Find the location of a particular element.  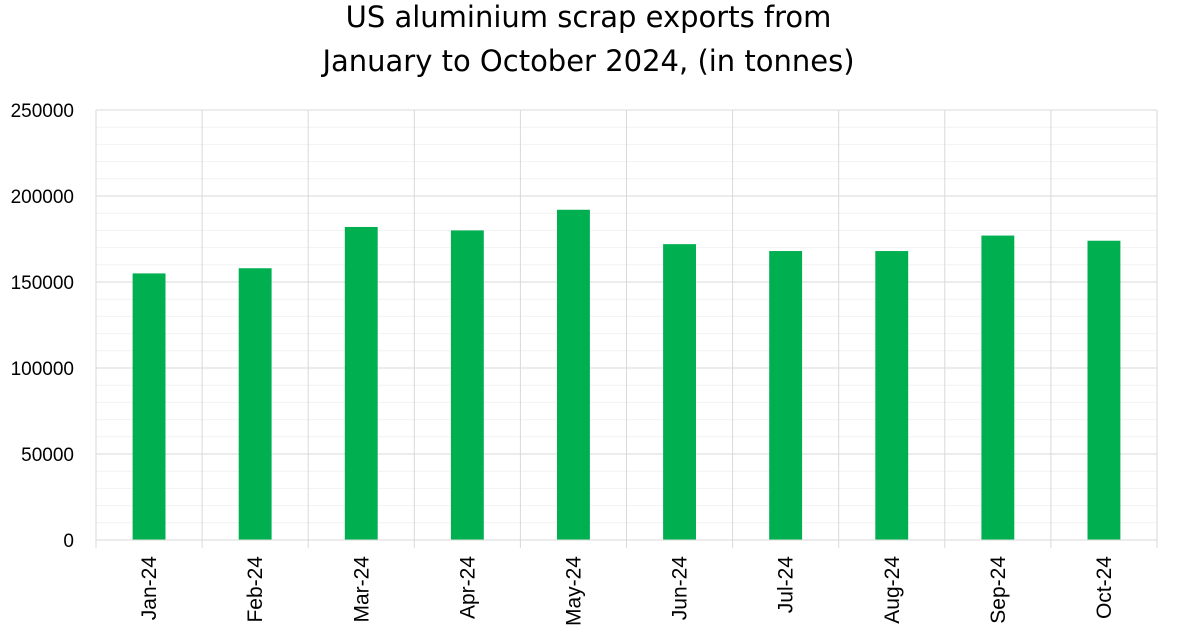

x-tick-label: May-24 is located at coordinates (573, 591).